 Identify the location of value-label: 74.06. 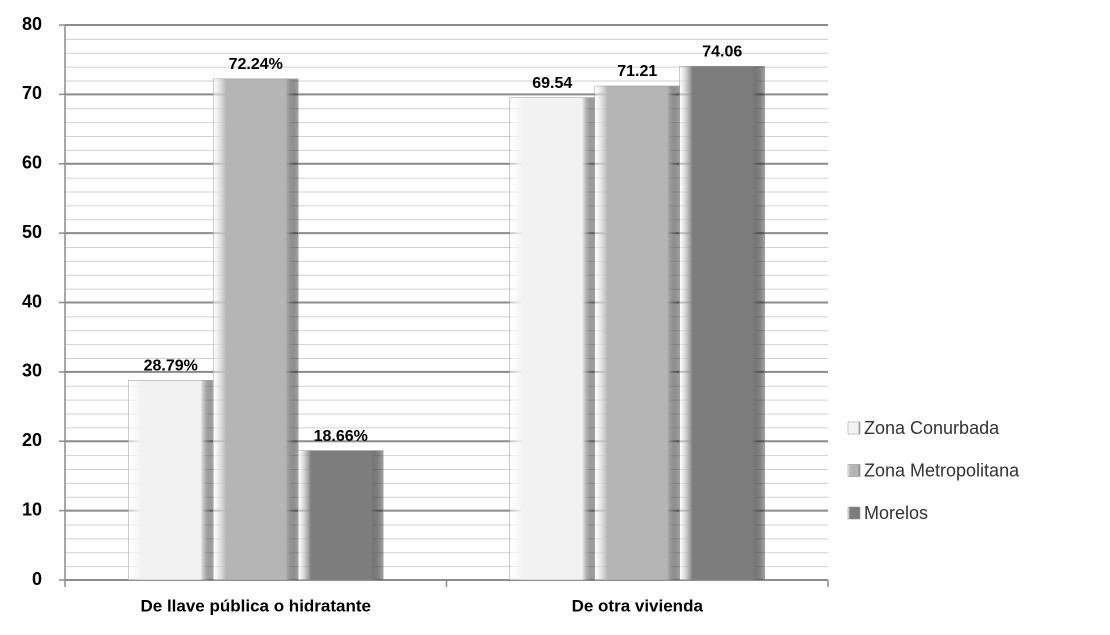
(722, 51).